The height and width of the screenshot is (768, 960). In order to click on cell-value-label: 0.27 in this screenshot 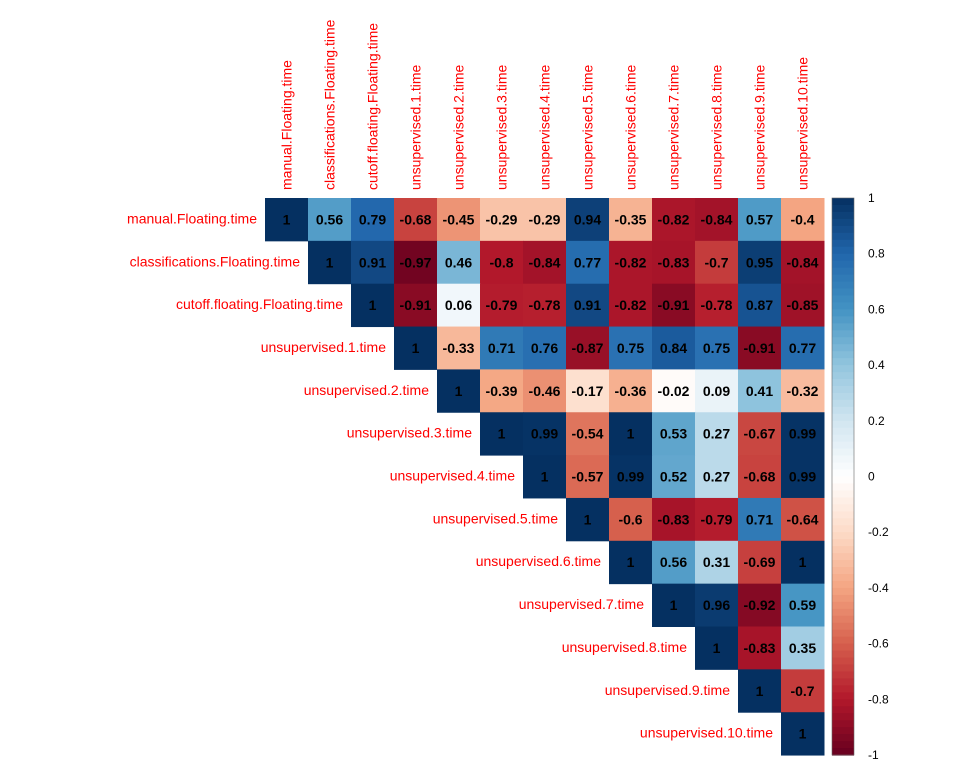, I will do `click(716, 434)`.